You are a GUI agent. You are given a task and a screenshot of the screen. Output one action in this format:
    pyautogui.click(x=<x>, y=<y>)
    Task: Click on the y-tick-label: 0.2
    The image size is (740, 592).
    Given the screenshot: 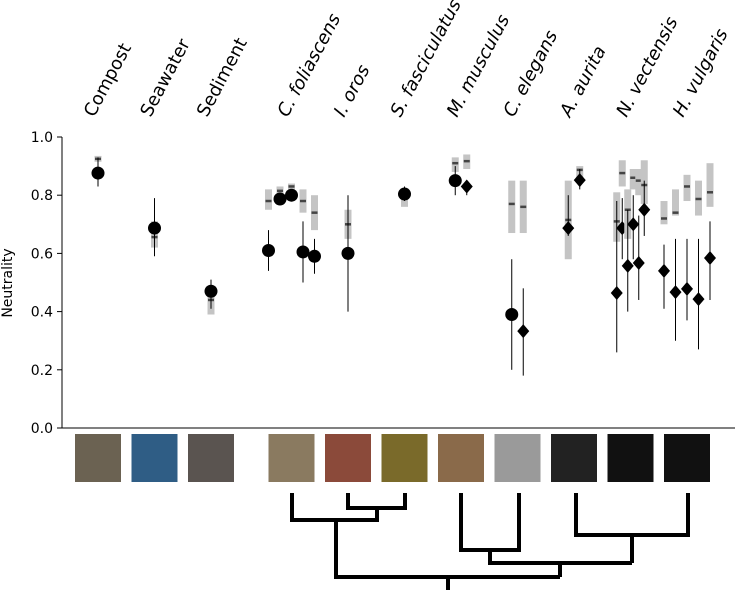 What is the action you would take?
    pyautogui.click(x=42, y=371)
    